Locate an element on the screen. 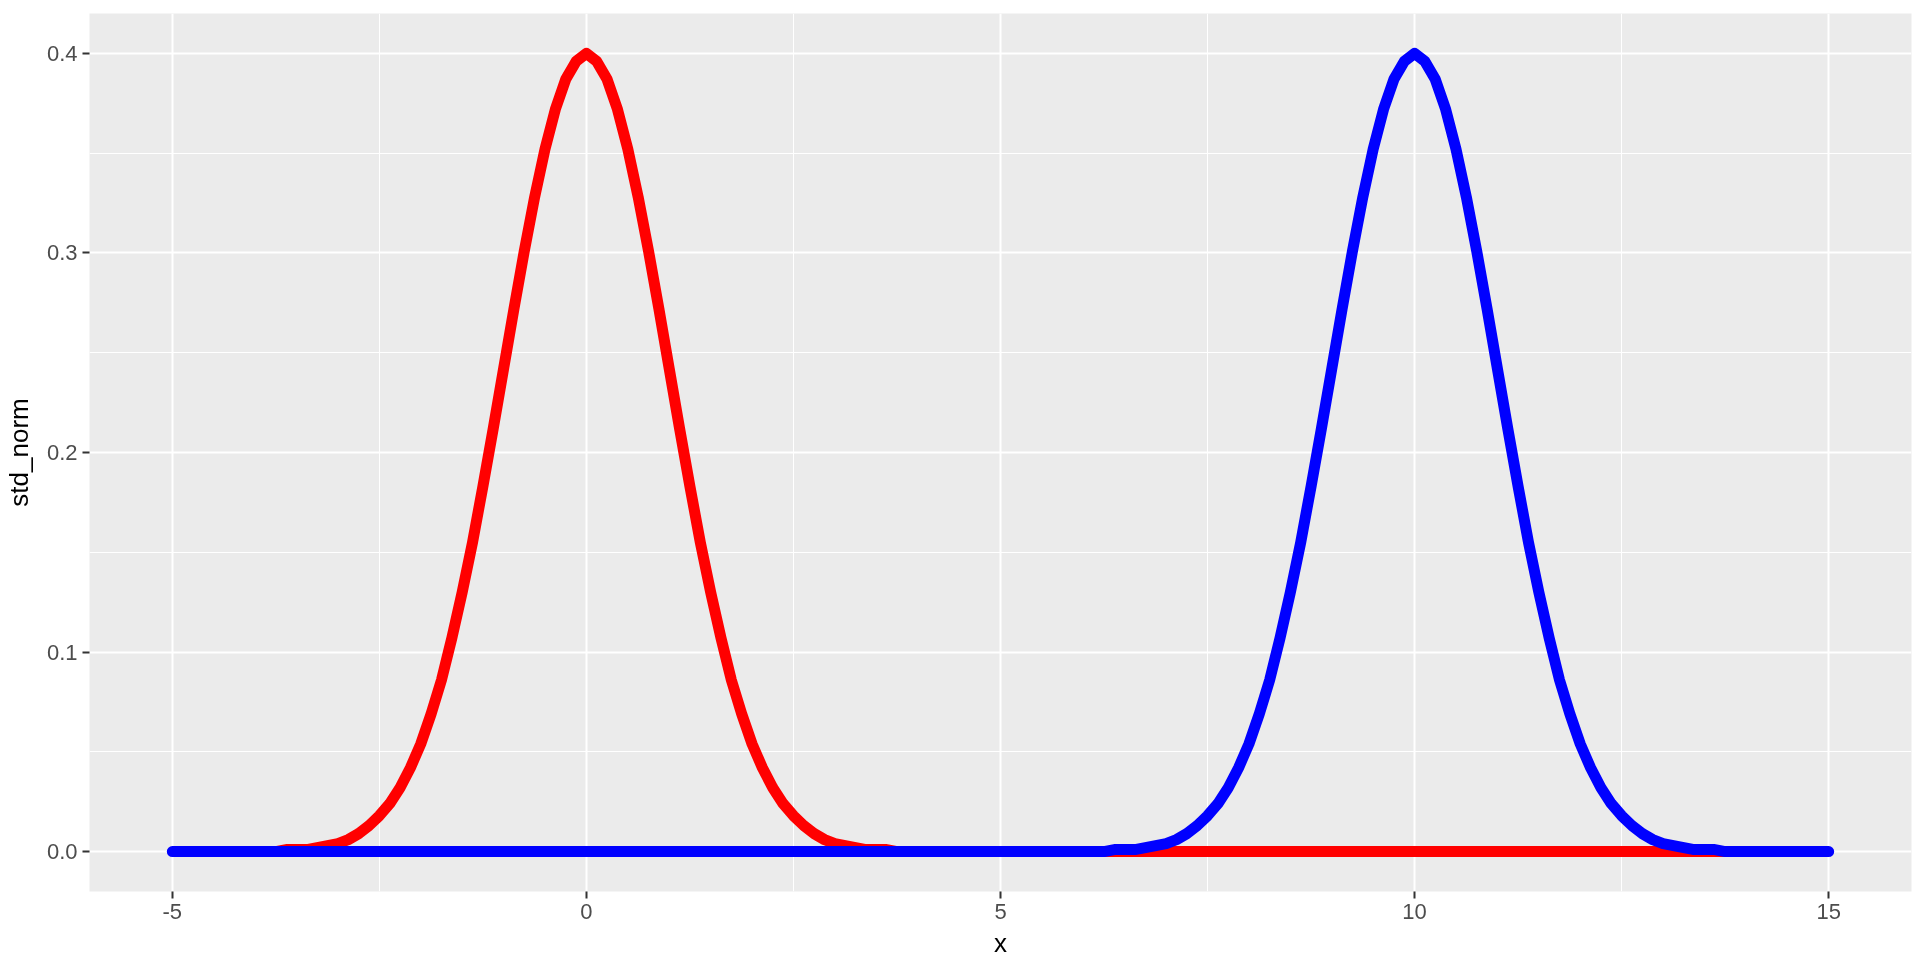  x-tick-label: 15 is located at coordinates (1828, 911).